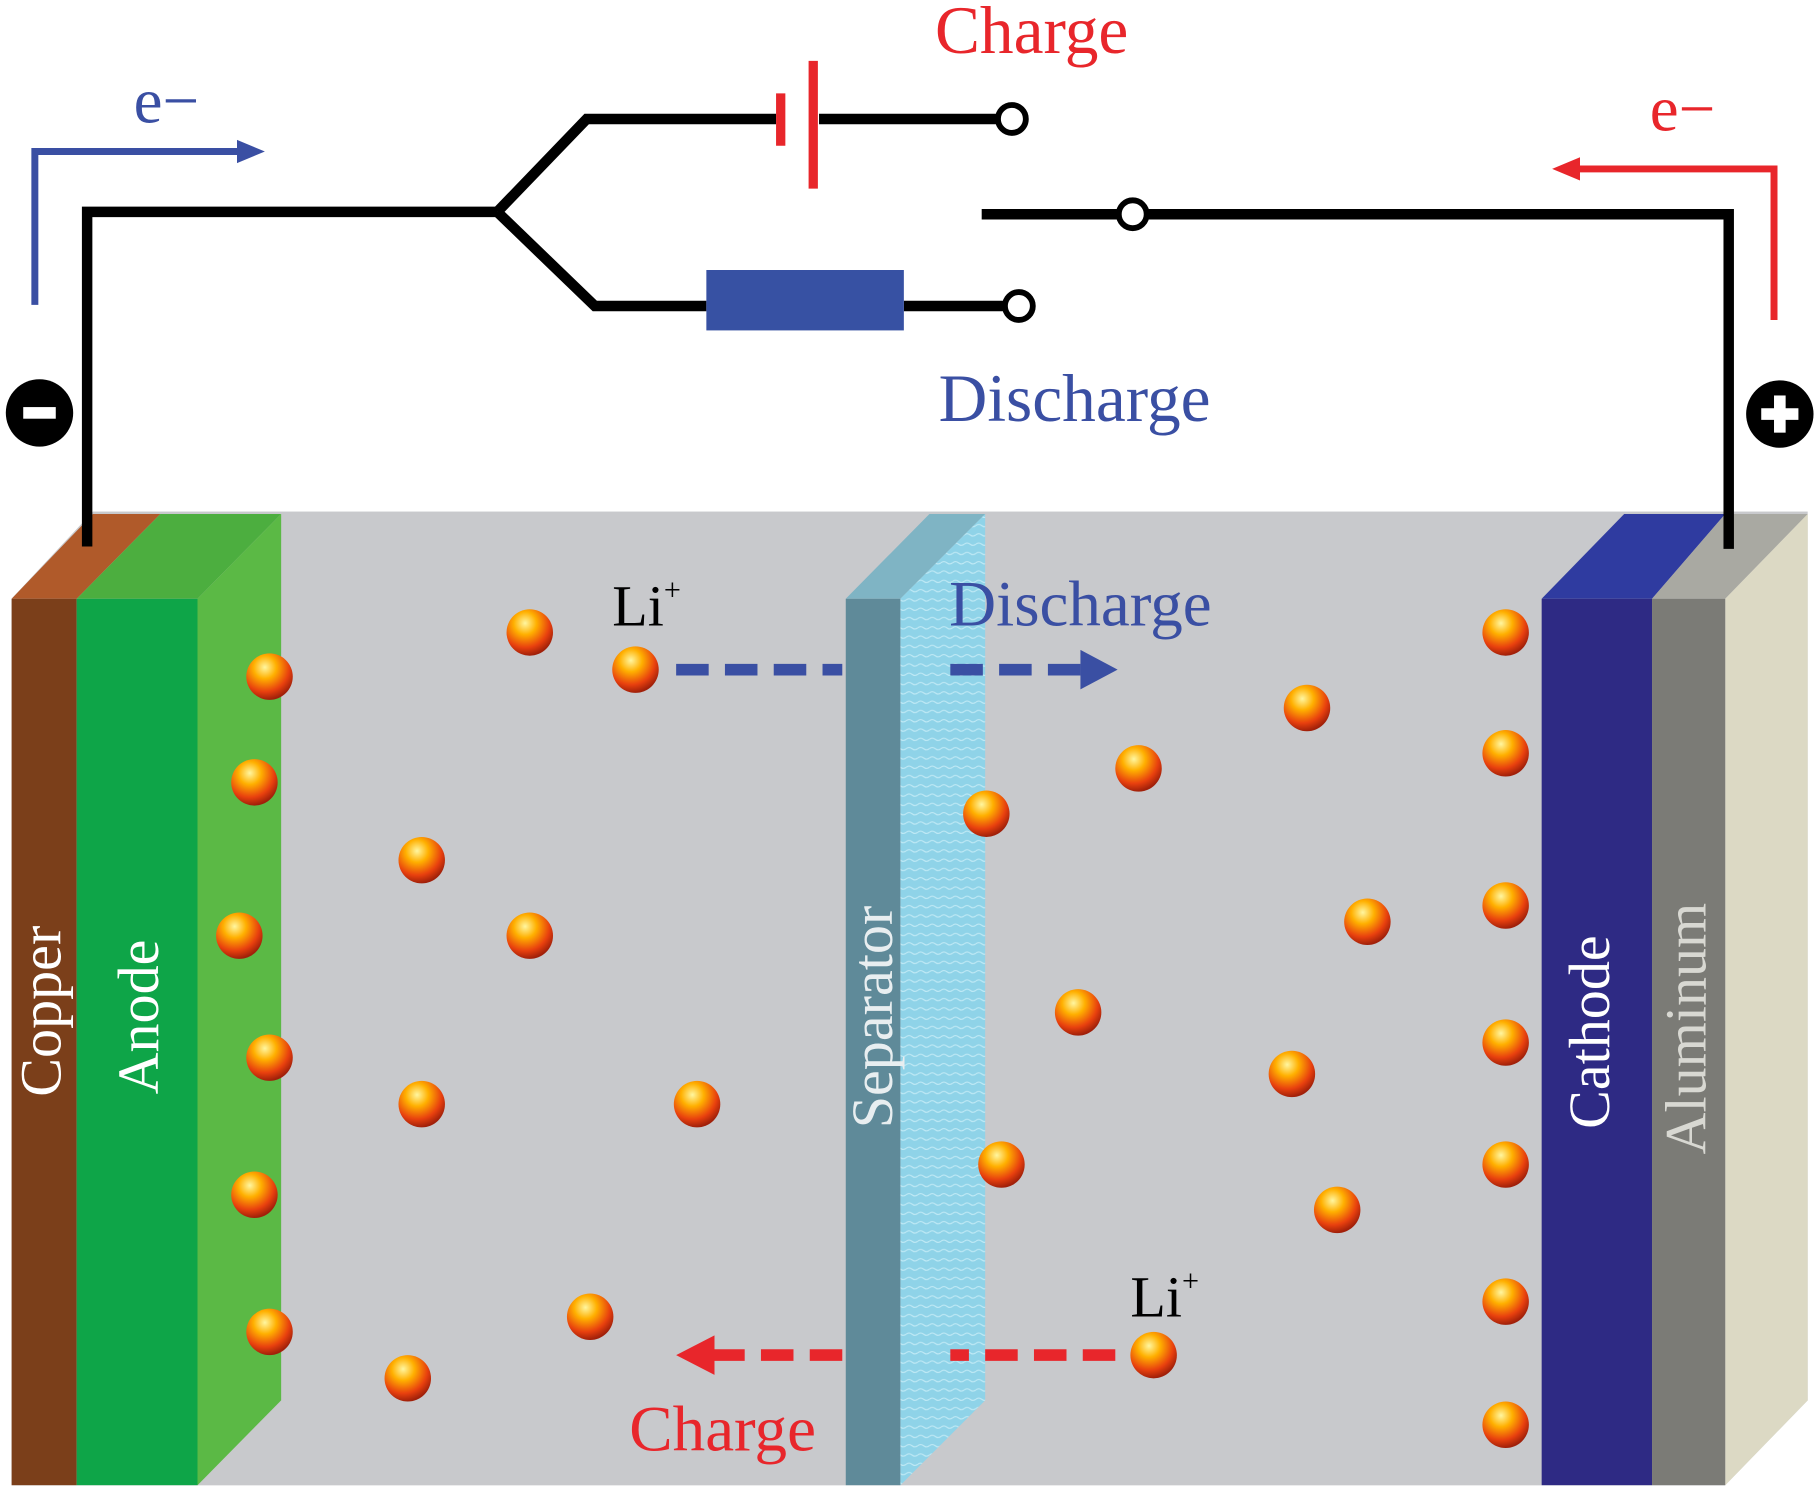  Describe the element at coordinates (1072, 212) in the screenshot. I see `switch-contacts` at that location.